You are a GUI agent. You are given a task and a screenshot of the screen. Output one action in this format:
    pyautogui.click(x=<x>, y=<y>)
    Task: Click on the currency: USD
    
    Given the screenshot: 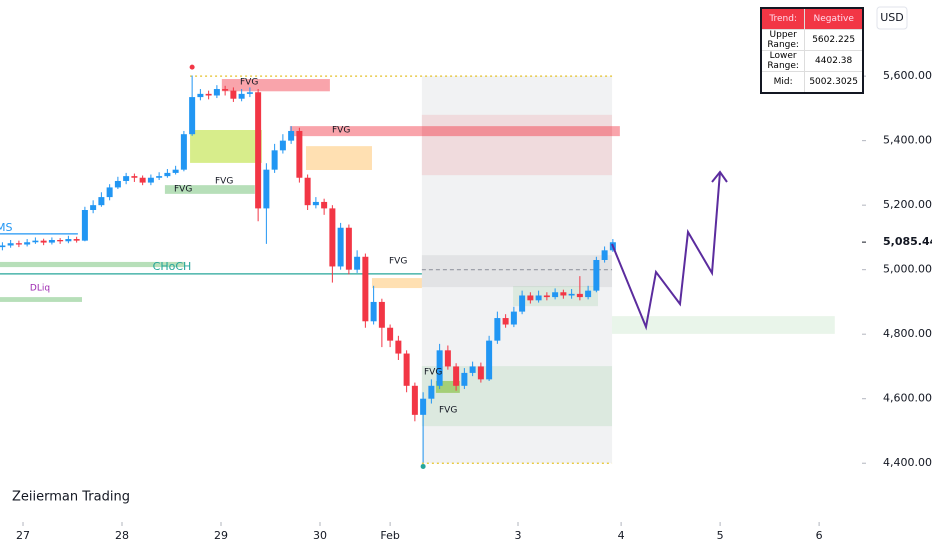 What is the action you would take?
    pyautogui.click(x=892, y=17)
    